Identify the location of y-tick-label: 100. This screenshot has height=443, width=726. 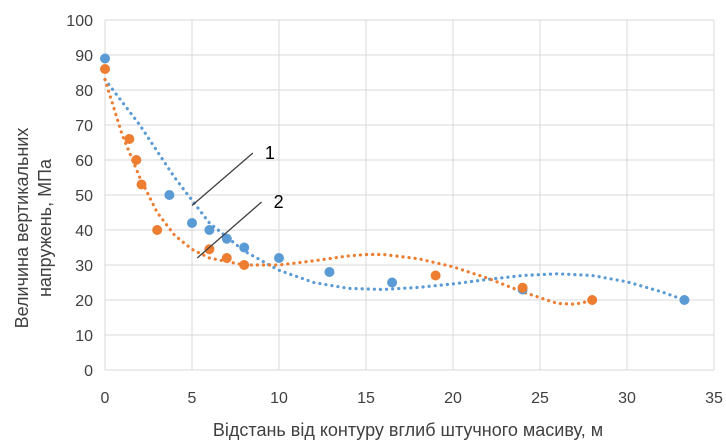
(79, 21).